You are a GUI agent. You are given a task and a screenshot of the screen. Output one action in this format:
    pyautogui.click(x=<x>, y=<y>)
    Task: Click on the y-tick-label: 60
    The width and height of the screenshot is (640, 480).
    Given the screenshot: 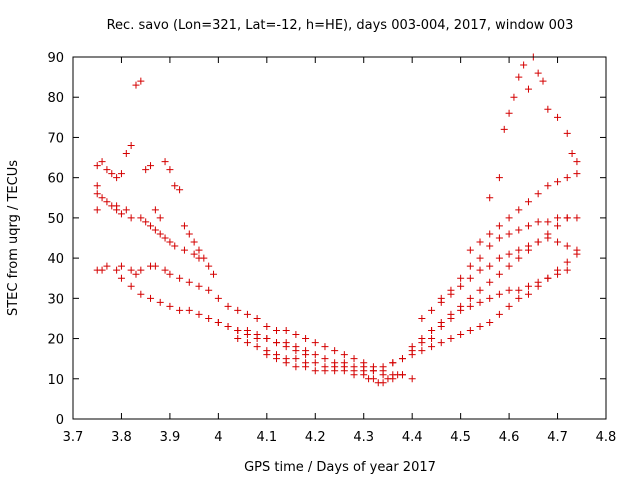 What is the action you would take?
    pyautogui.click(x=55, y=179)
    